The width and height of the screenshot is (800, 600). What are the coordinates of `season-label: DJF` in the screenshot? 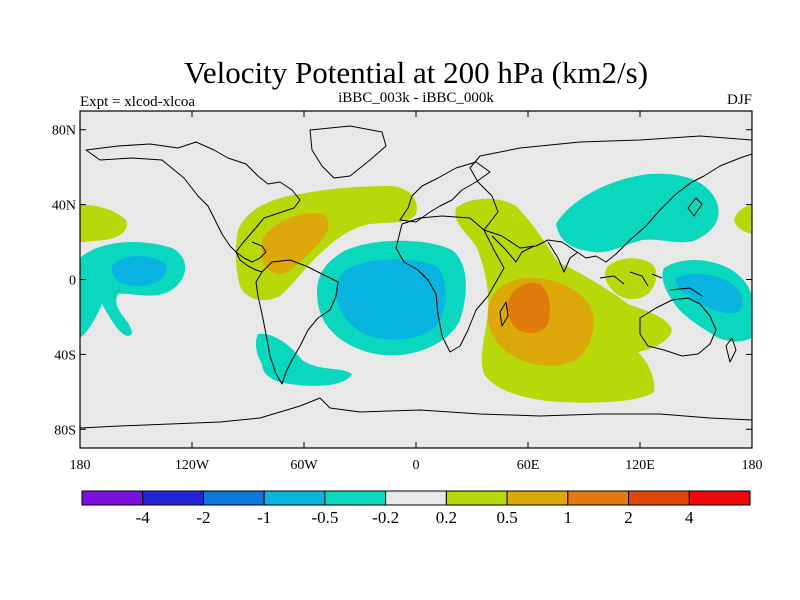 It's located at (739, 100).